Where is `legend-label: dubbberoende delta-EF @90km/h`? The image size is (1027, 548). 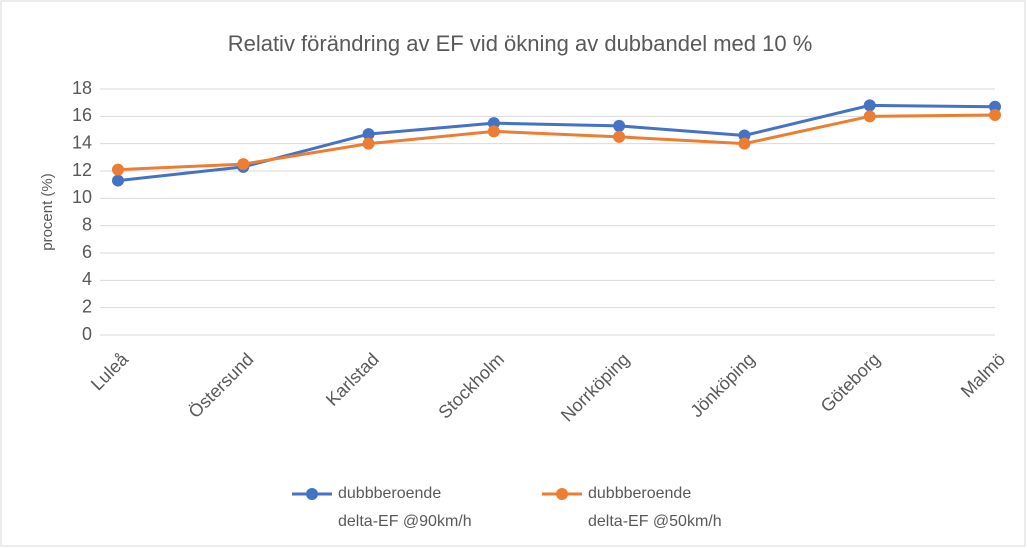 legend-label: dubbberoende delta-EF @90km/h is located at coordinates (405, 507).